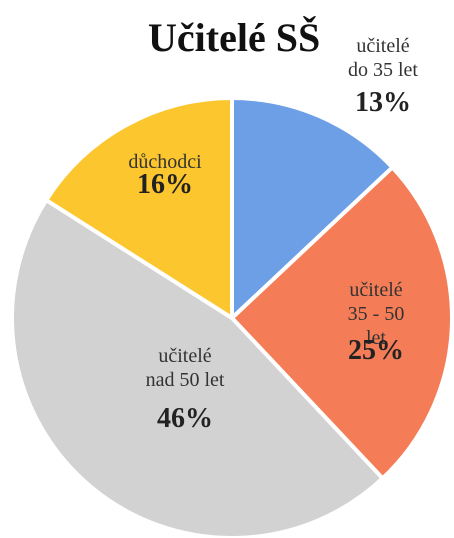 The height and width of the screenshot is (538, 454). Describe the element at coordinates (376, 350) in the screenshot. I see `slice-value-label: 25%` at that location.